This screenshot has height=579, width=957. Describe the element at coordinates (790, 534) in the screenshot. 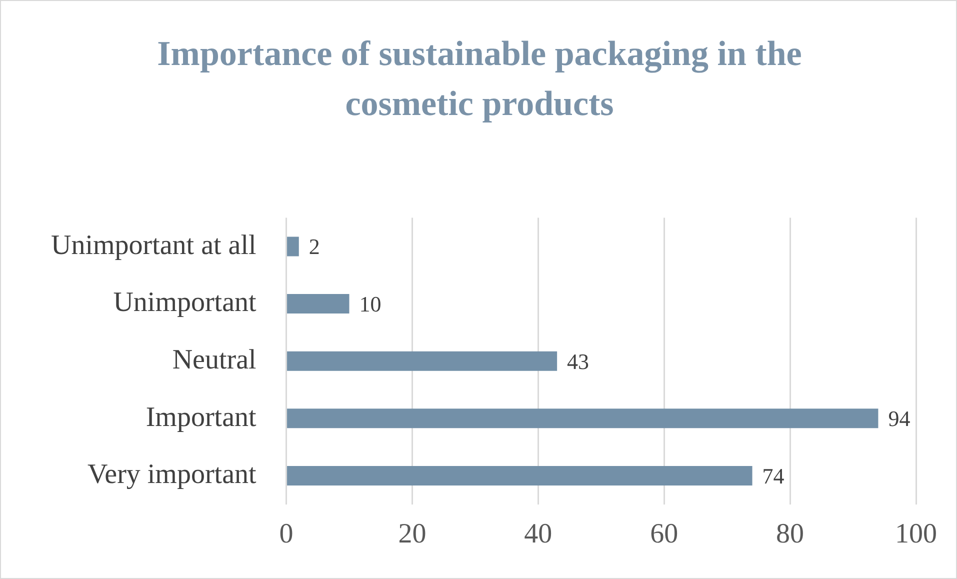

I see `x-tick-label: 80` at that location.